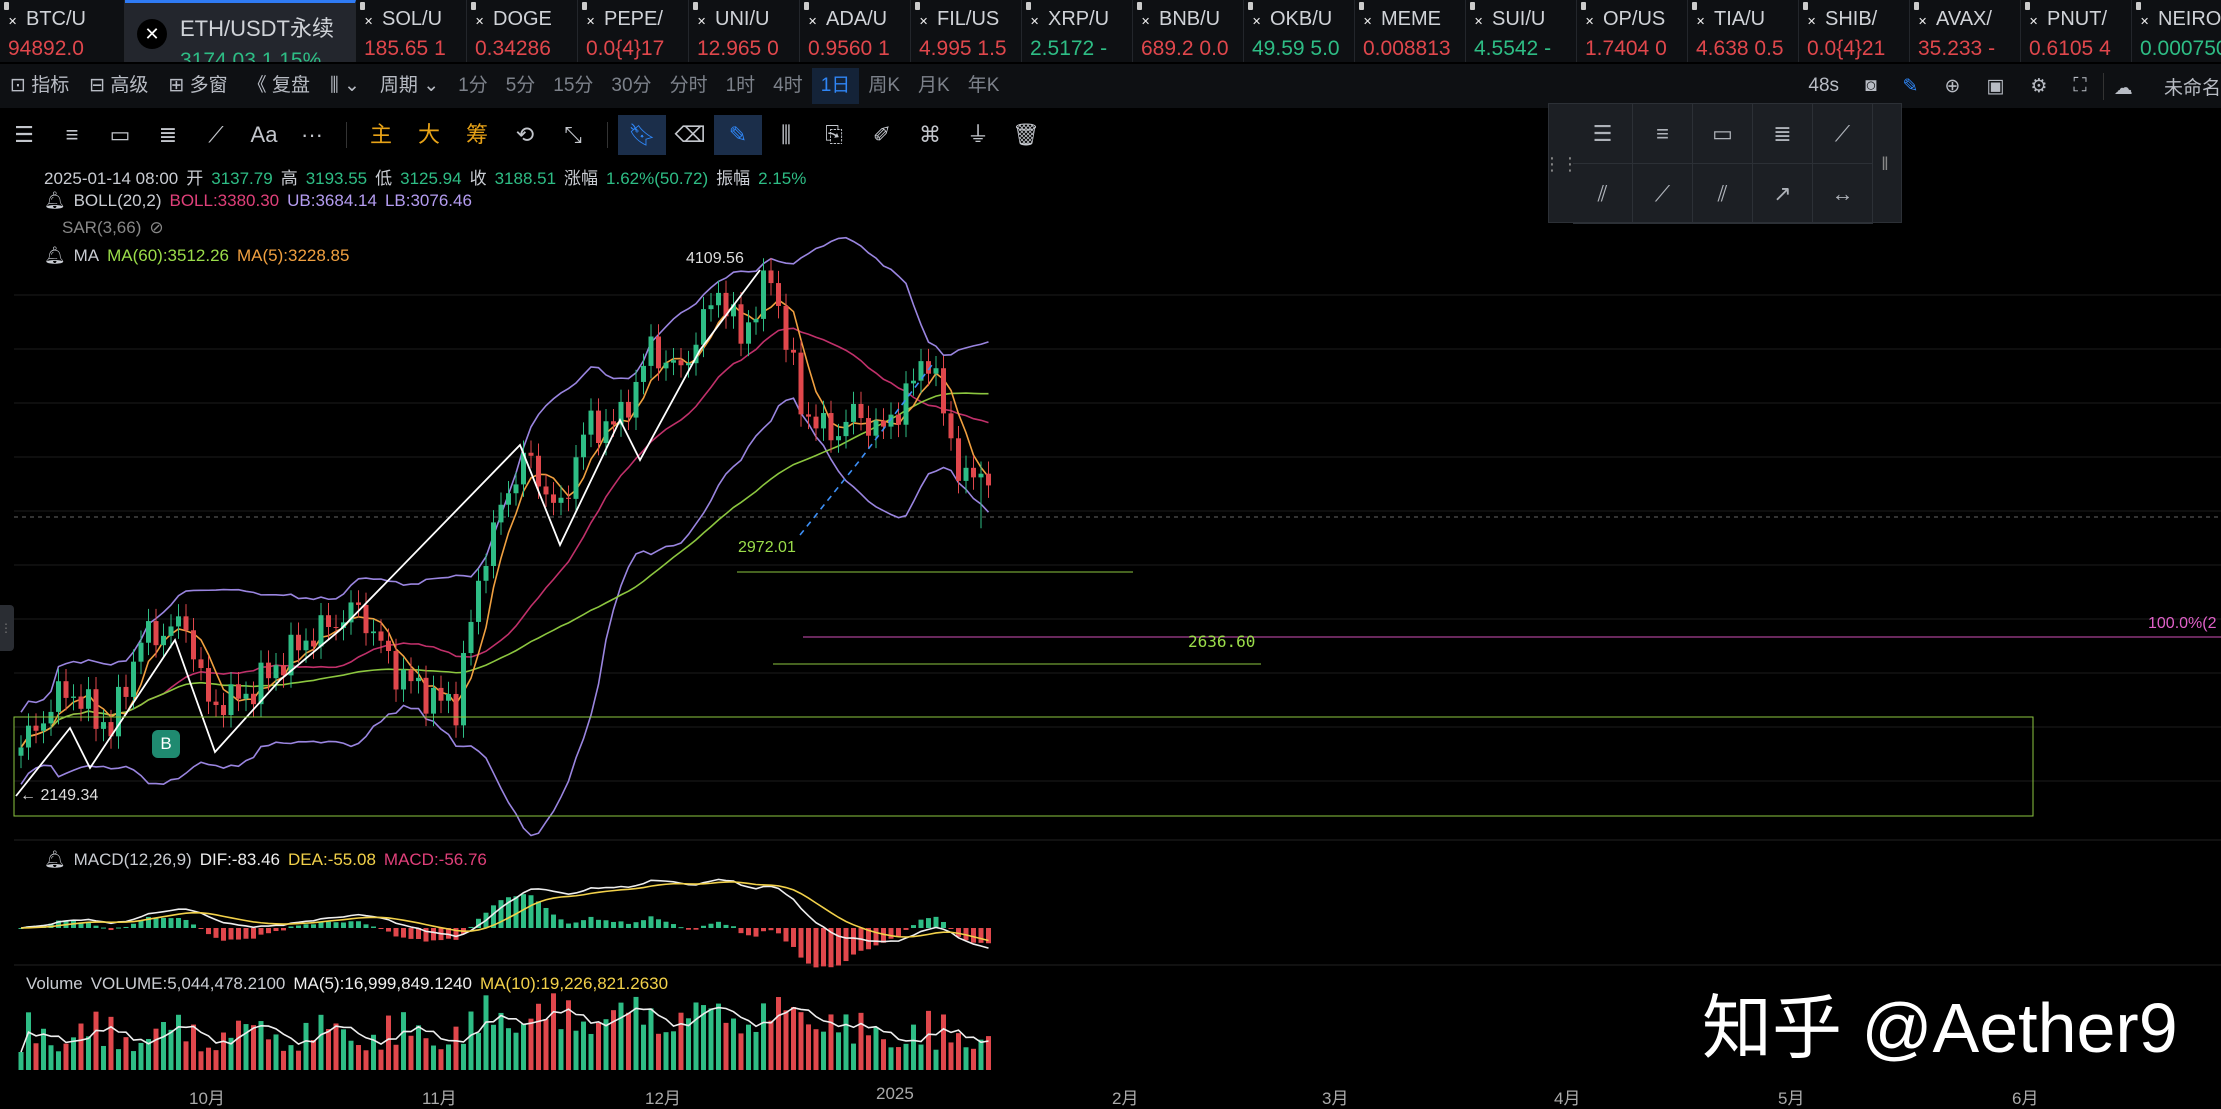 Image resolution: width=2221 pixels, height=1109 pixels. Describe the element at coordinates (345, 86) in the screenshot. I see `chart-type-dropdown: ⫼ ⌄` at that location.